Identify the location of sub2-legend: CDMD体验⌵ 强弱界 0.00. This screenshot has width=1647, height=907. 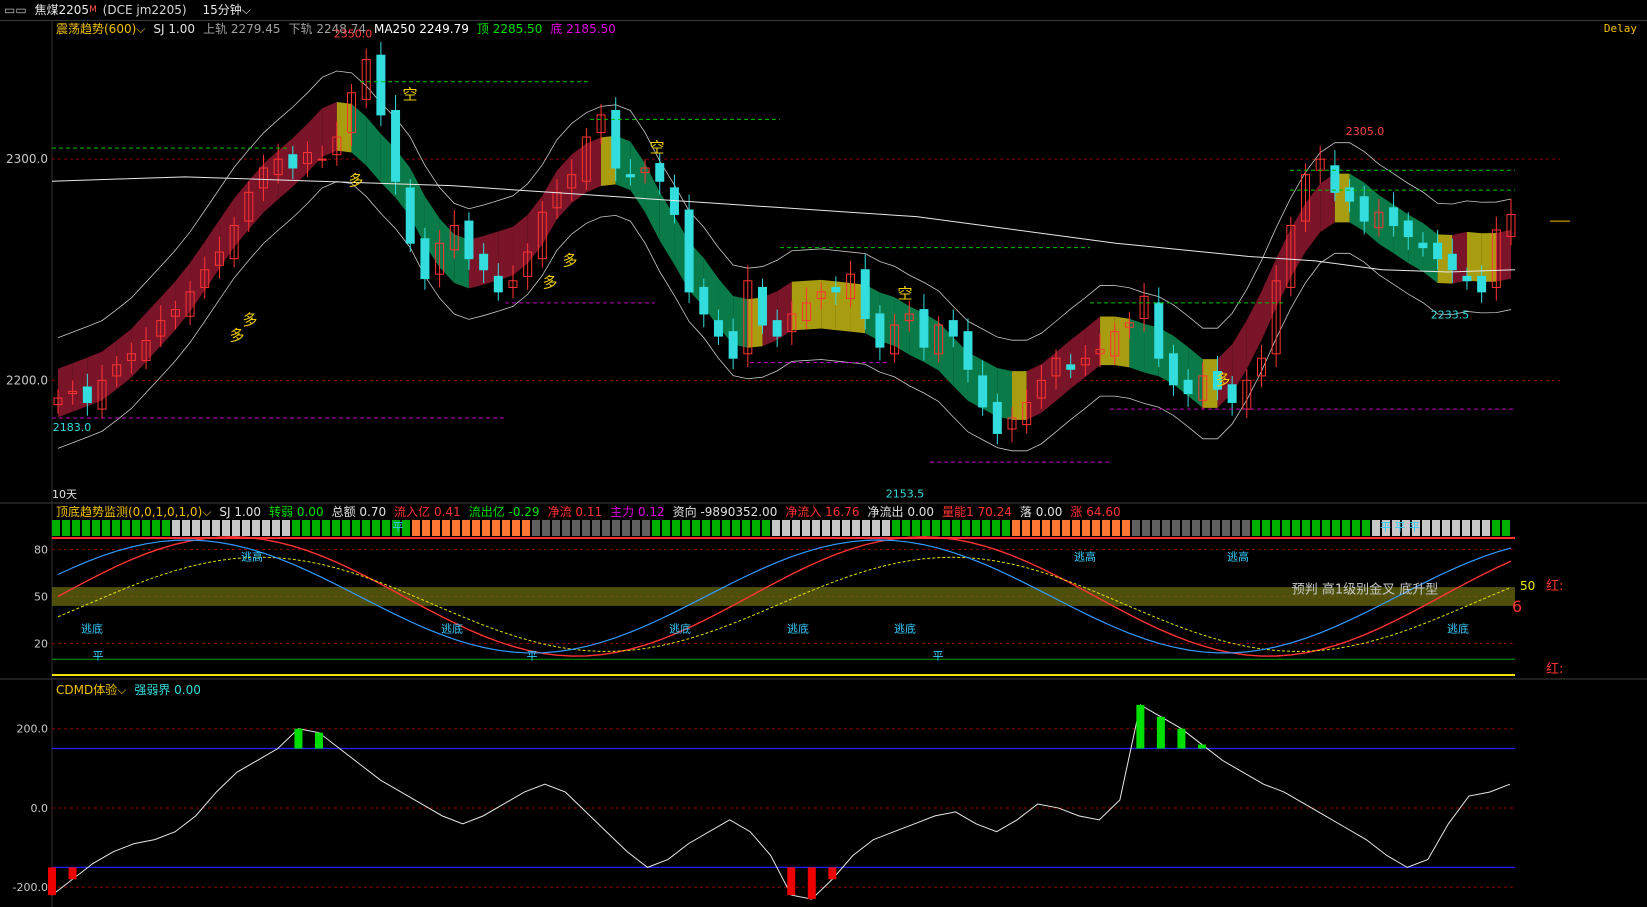
(132, 689).